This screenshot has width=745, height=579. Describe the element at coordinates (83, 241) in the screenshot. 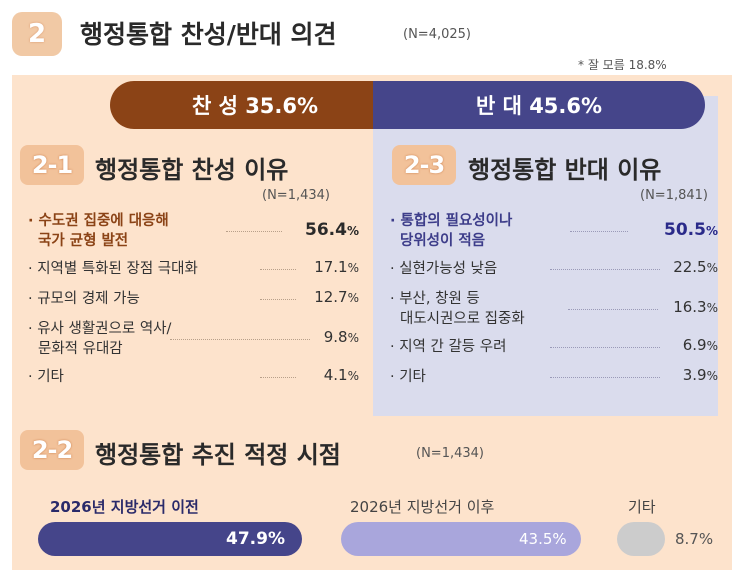

I see `reason-label-line2: 국가 균형 발전` at that location.